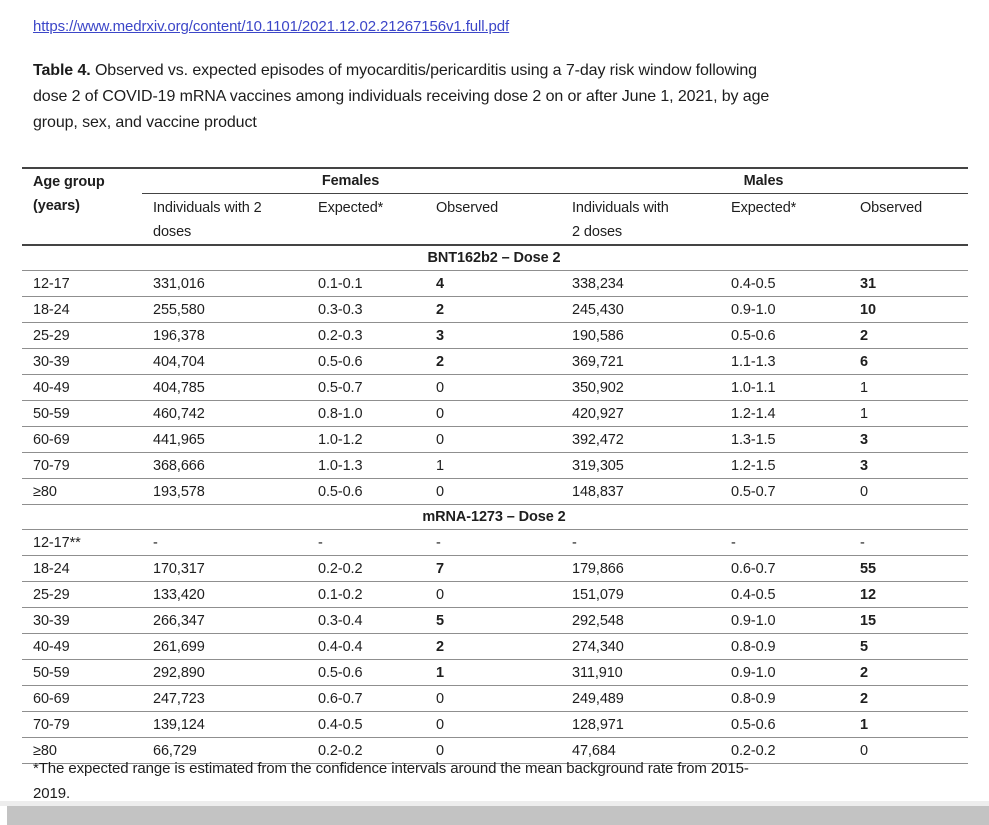 The width and height of the screenshot is (989, 825). Describe the element at coordinates (640, 413) in the screenshot. I see `cell-males-doses: 420,927` at that location.